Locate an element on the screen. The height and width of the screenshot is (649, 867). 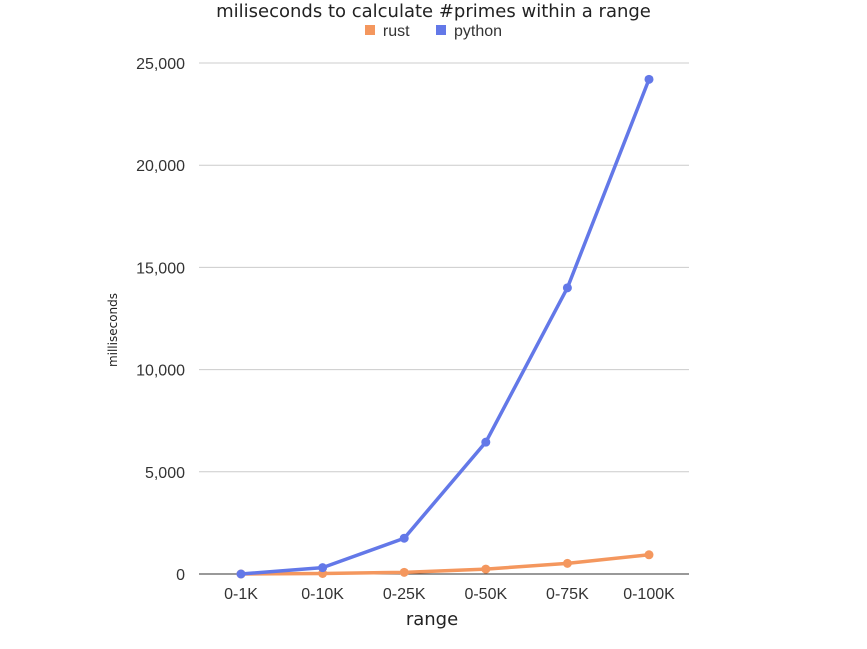
legend-swatch-rust is located at coordinates (369, 30).